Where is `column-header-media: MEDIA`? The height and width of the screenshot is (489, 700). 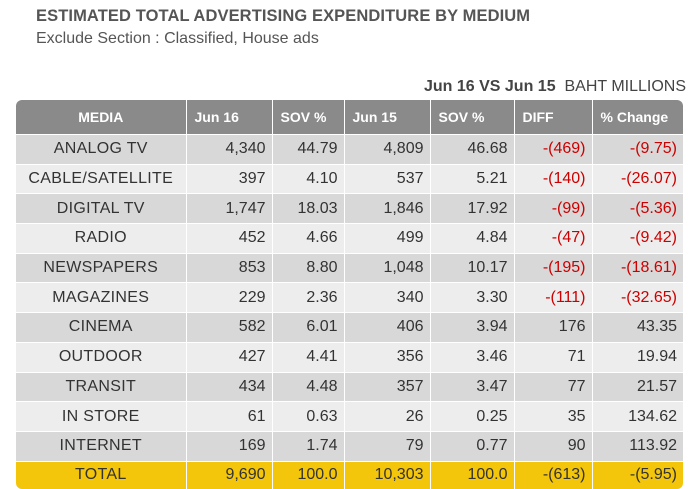 column-header-media: MEDIA is located at coordinates (101, 117).